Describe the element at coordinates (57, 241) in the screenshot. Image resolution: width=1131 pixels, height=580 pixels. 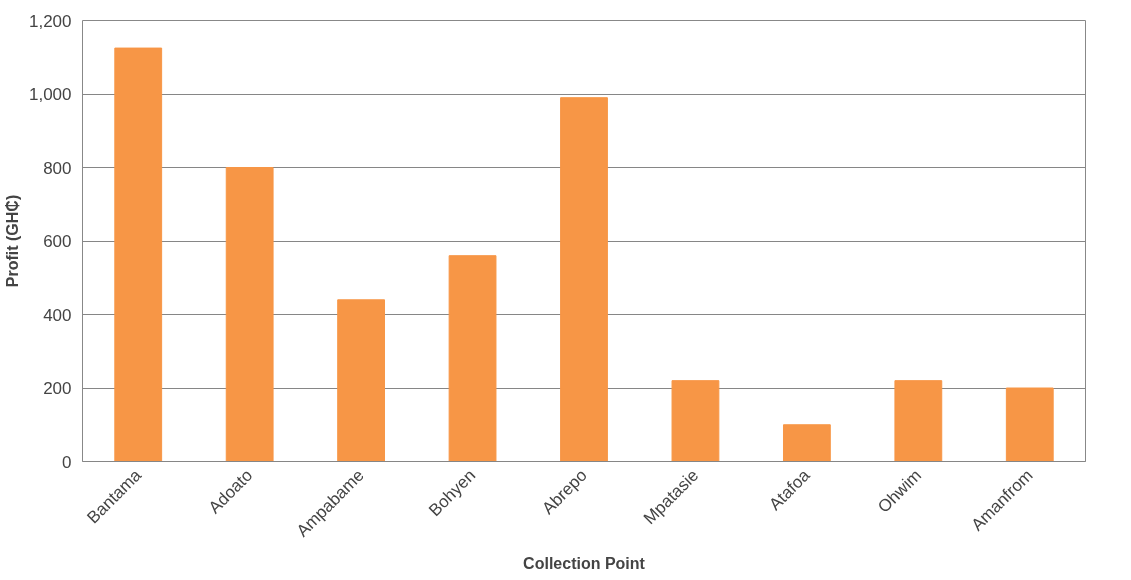
I see `y-tick-label: 600` at that location.